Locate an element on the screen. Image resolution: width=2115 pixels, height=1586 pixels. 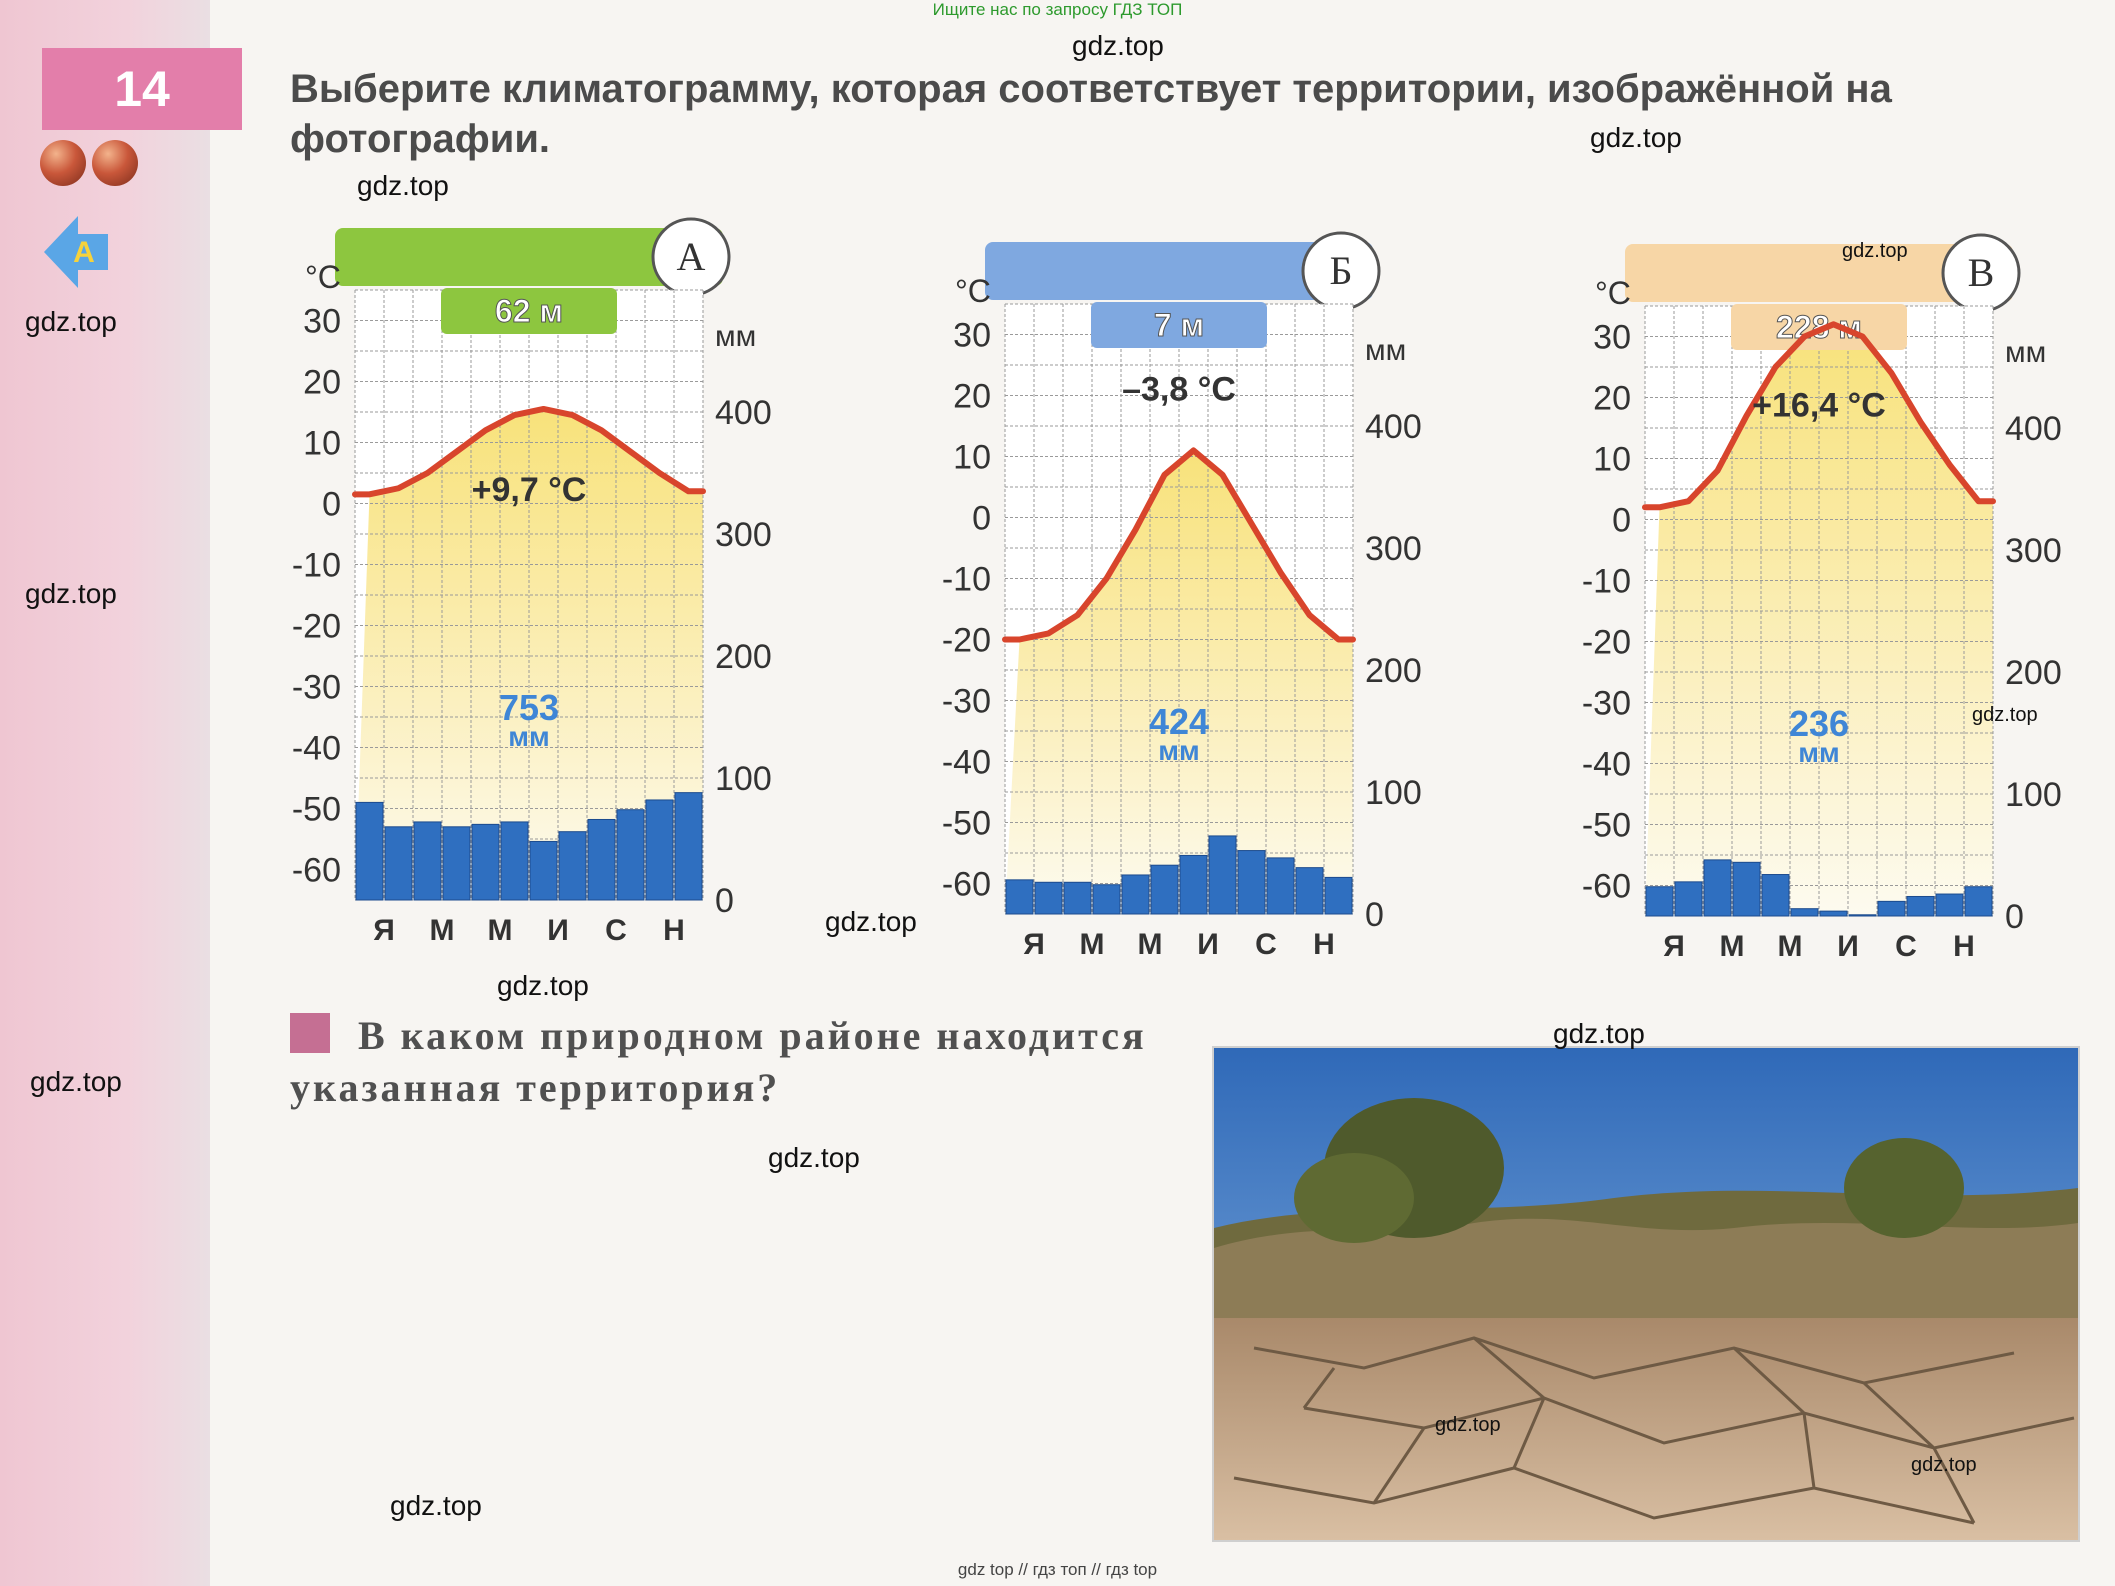
annual-precipitation-unit: мм is located at coordinates (1818, 752).